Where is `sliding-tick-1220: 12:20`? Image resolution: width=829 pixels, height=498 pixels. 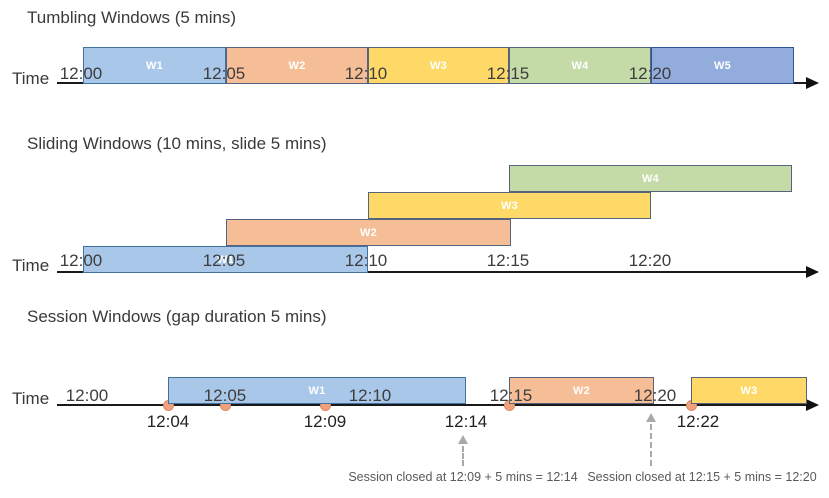 sliding-tick-1220: 12:20 is located at coordinates (650, 260).